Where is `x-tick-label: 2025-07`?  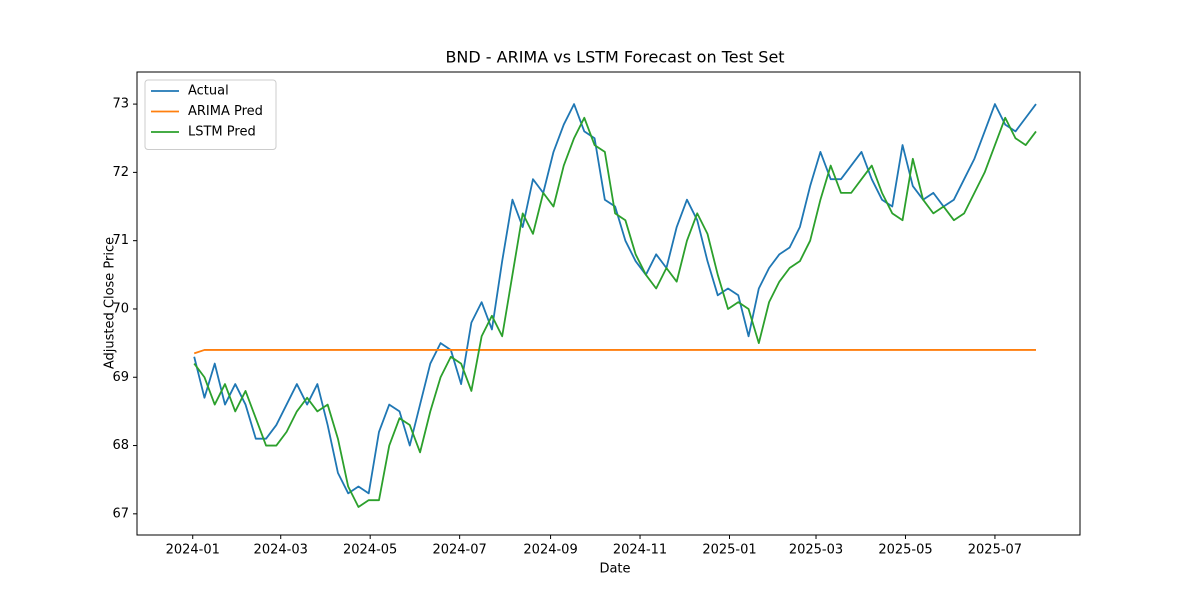 x-tick-label: 2025-07 is located at coordinates (995, 550).